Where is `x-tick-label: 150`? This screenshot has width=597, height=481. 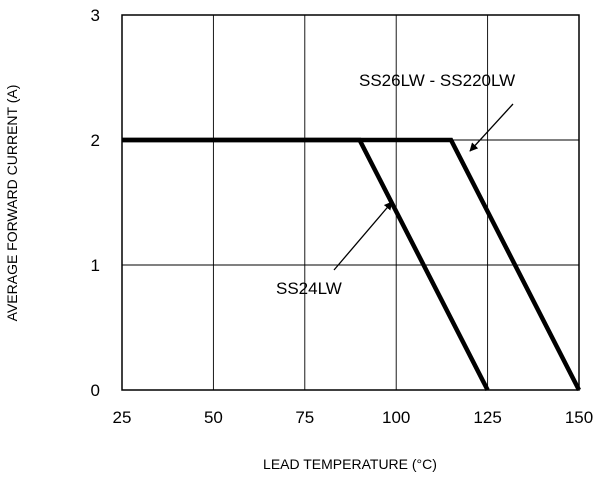 x-tick-label: 150 is located at coordinates (579, 417).